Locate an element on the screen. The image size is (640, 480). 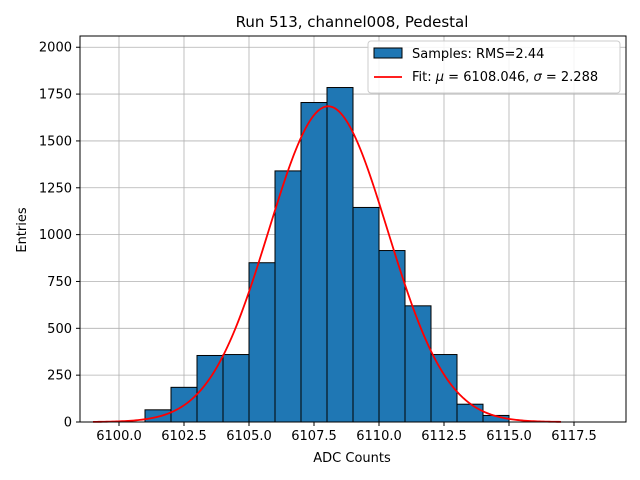
chart-title: Run 513, channel008, Pedestal is located at coordinates (352, 22).